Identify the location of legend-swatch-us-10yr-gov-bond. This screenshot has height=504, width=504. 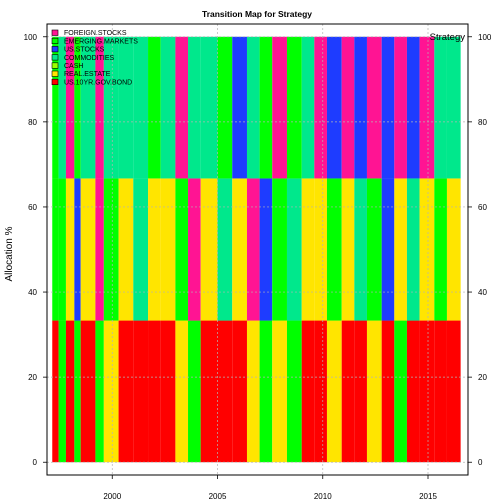
(55, 81).